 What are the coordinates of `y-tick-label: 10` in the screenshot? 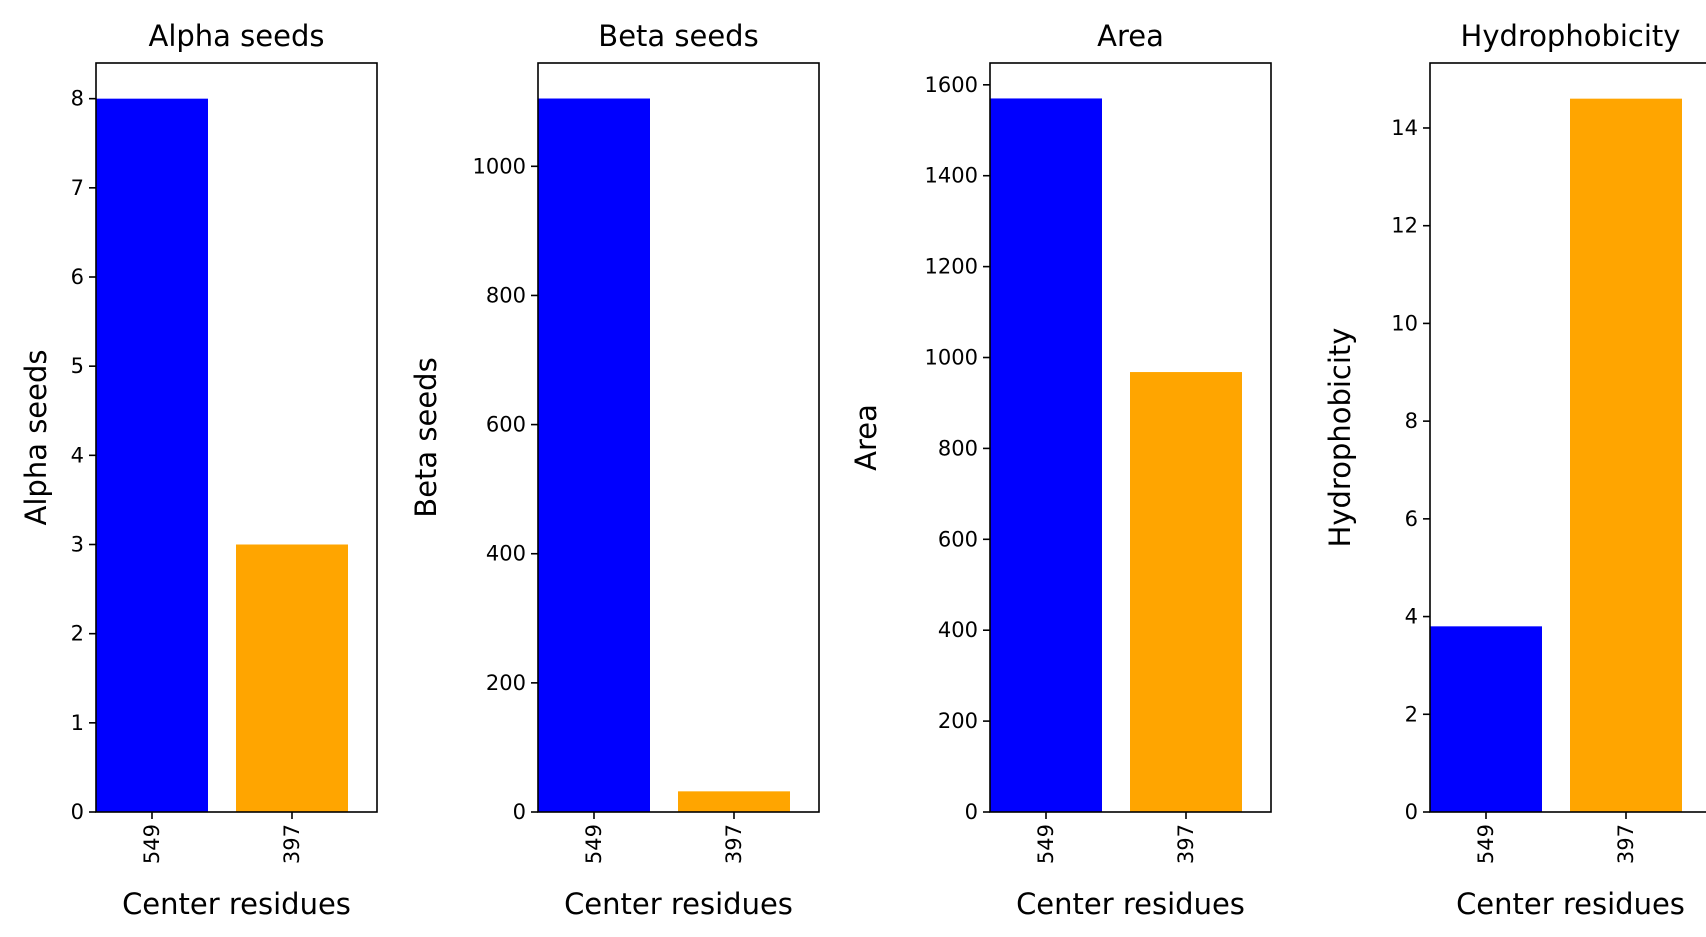 It's located at (1404, 323).